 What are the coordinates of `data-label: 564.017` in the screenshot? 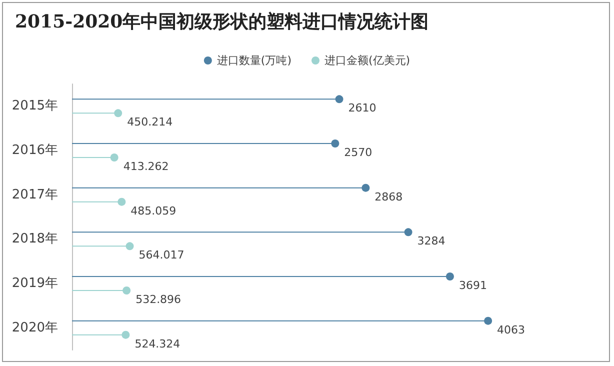 It's located at (161, 255).